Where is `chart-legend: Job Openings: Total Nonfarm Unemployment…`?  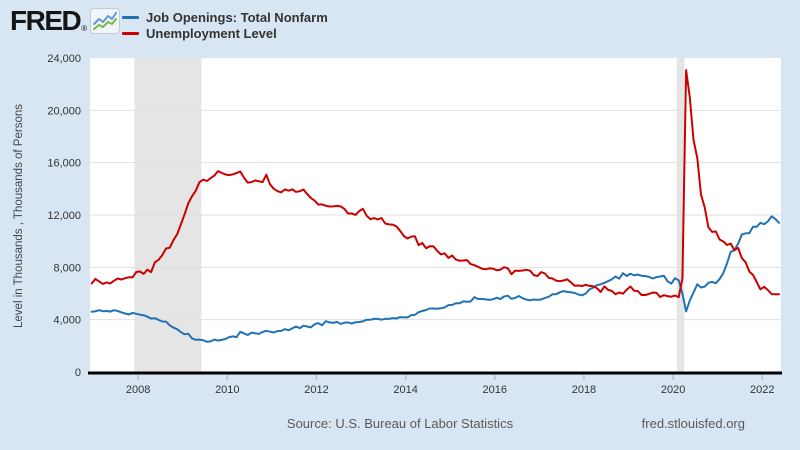
chart-legend: Job Openings: Total Nonfarm Unemployment… is located at coordinates (225, 25).